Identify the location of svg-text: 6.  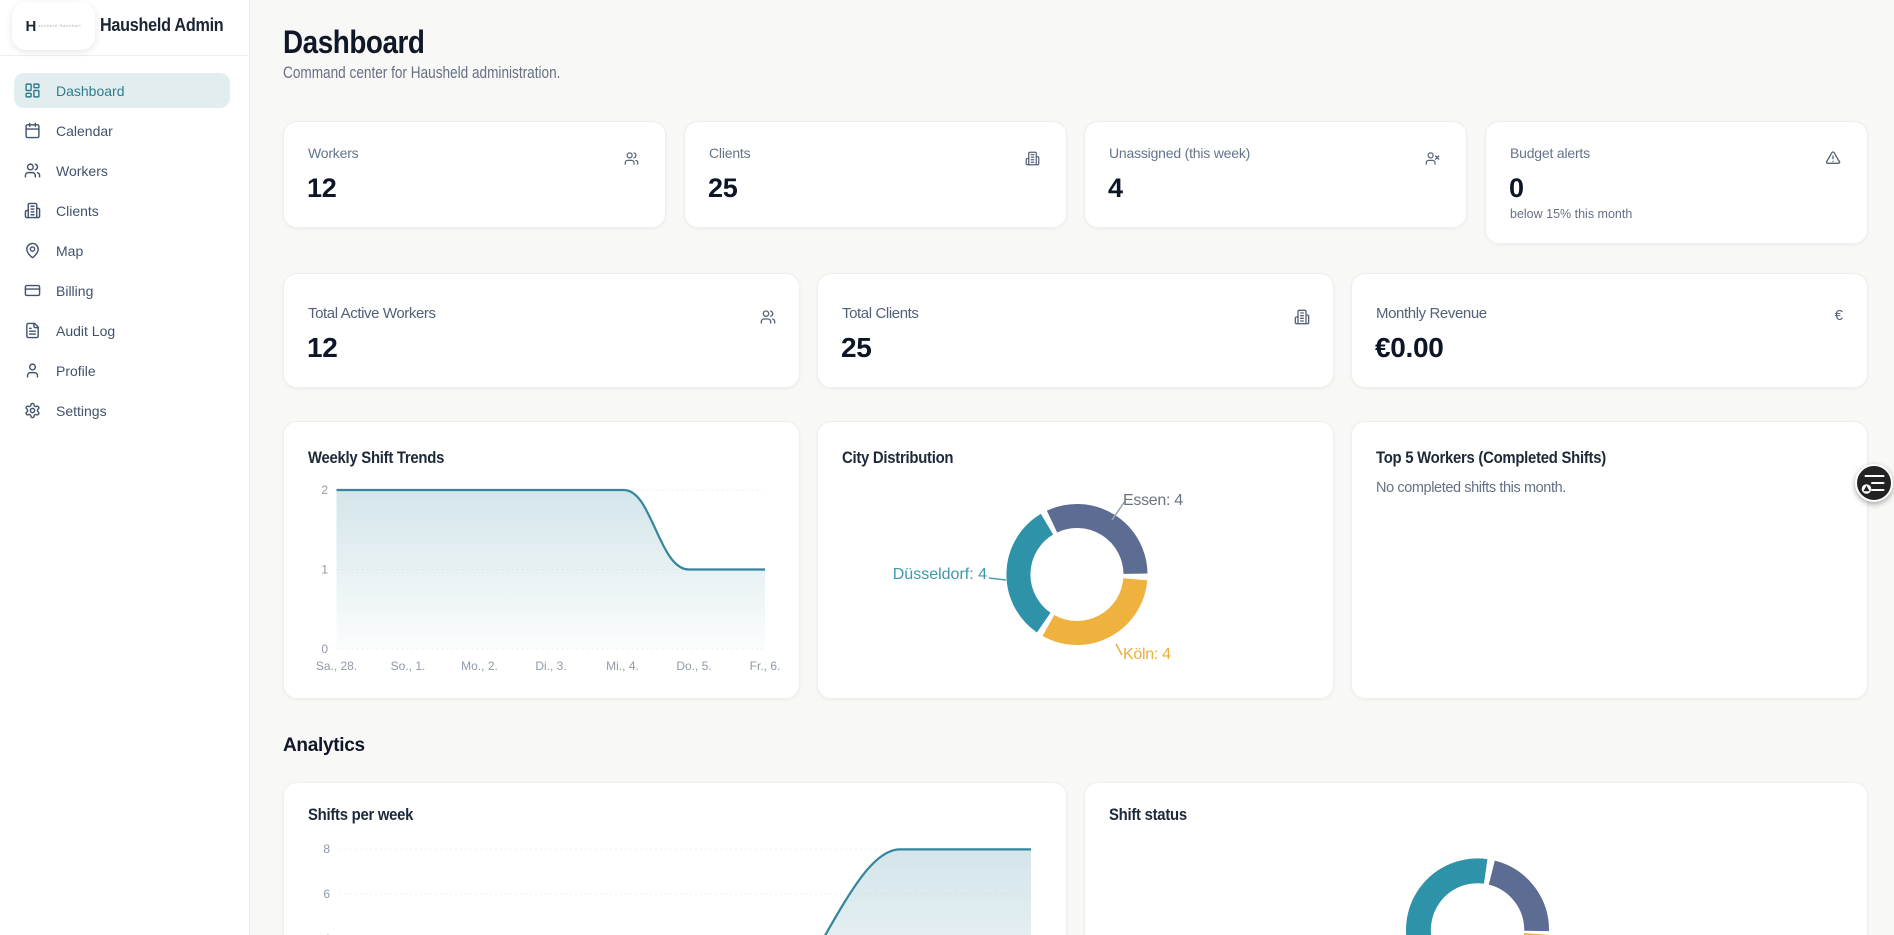
(326, 894).